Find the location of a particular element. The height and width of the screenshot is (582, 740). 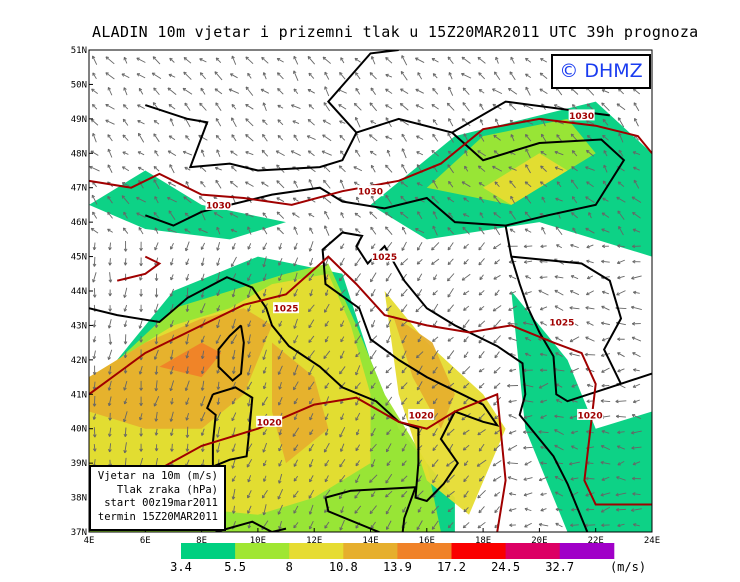

colorbar-swatch is located at coordinates (424, 551).